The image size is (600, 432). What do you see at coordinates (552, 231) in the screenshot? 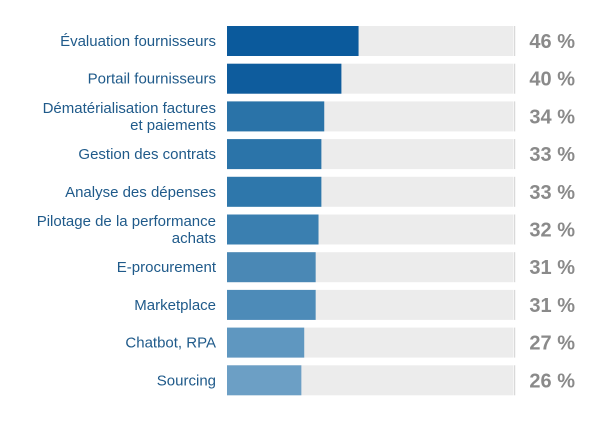
I see `value-label: 32 %` at bounding box center [552, 231].